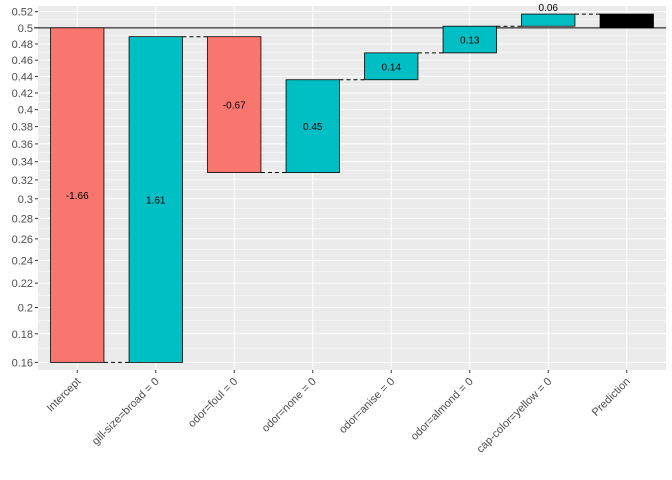 The width and height of the screenshot is (672, 480). I want to click on y-tick-label: 0.52, so click(22, 13).